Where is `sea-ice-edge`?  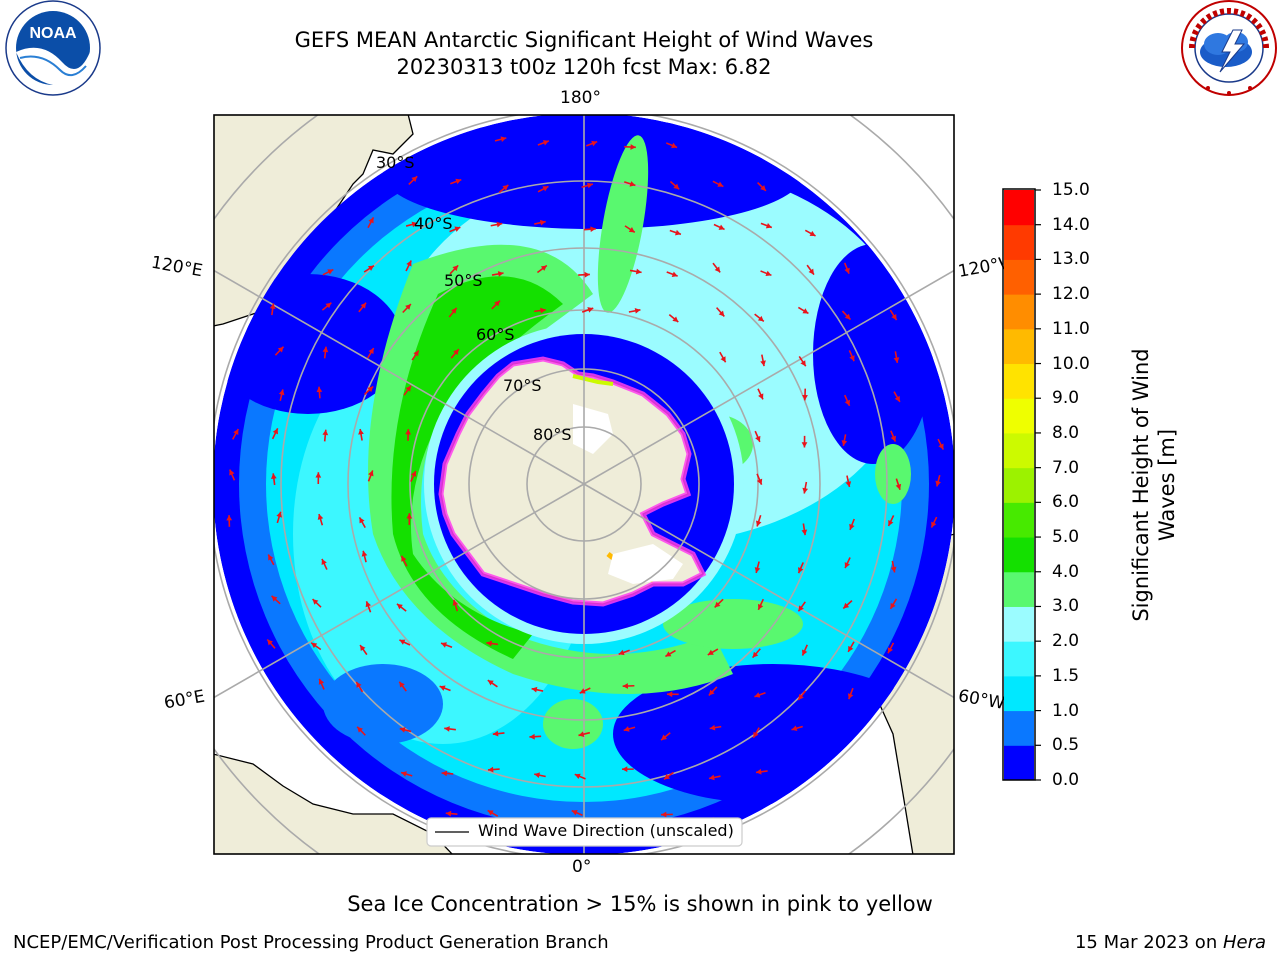 sea-ice-edge is located at coordinates (572, 481).